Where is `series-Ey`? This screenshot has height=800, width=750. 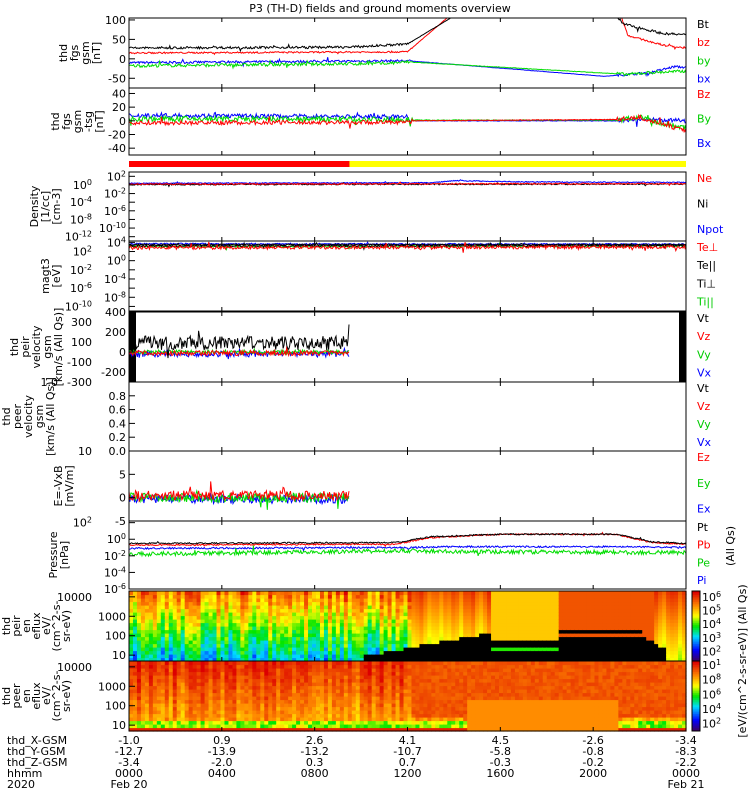 series-Ey is located at coordinates (239, 499).